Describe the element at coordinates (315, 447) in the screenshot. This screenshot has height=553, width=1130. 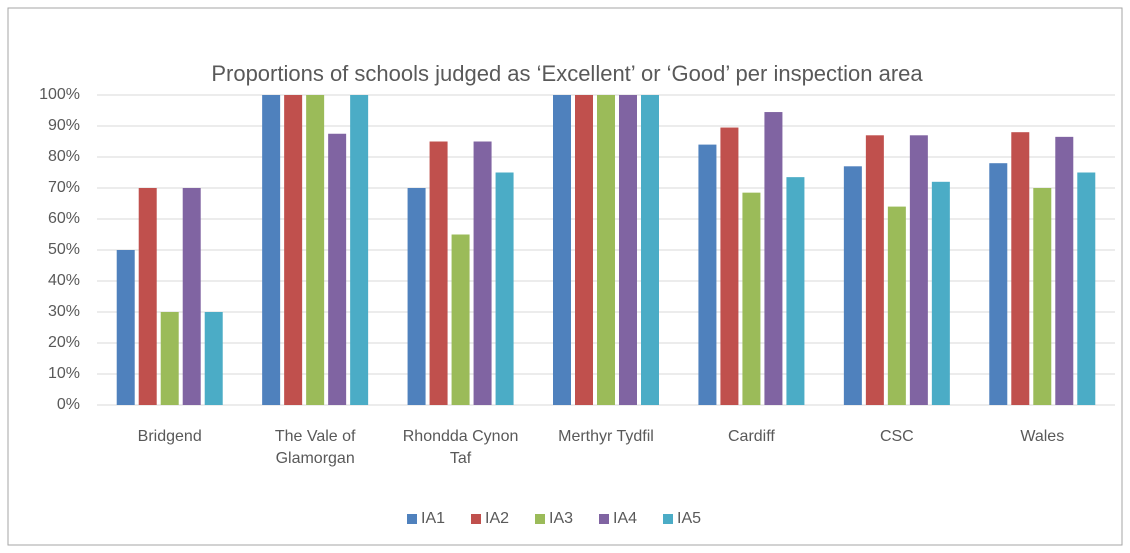
I see `x-tick-label: The Vale of Glamorgan` at that location.